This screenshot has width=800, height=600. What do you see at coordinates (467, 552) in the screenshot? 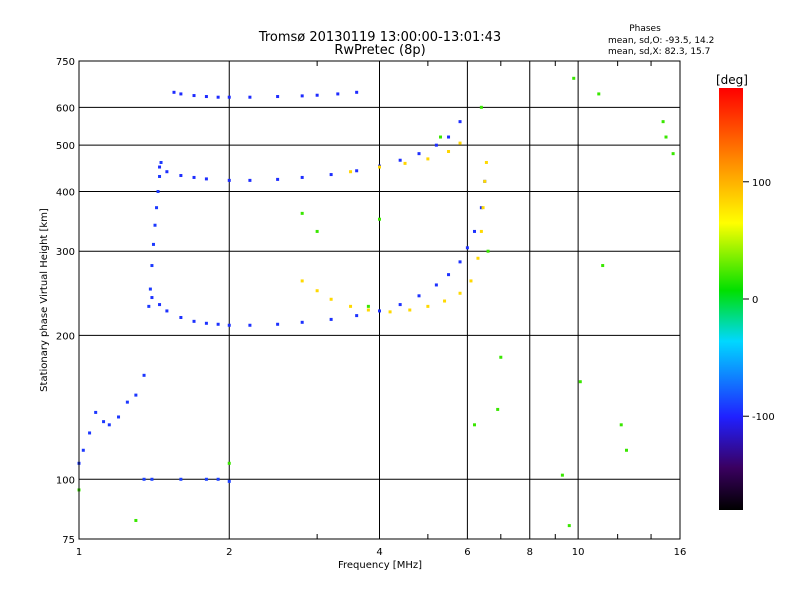
I see `x-tick-label: 6` at bounding box center [467, 552].